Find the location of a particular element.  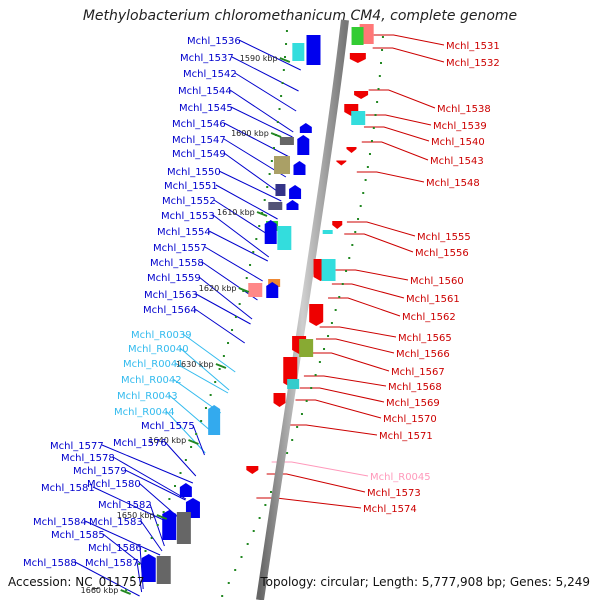

gene-label-left: Mchl_1575 is located at coordinates (168, 426).